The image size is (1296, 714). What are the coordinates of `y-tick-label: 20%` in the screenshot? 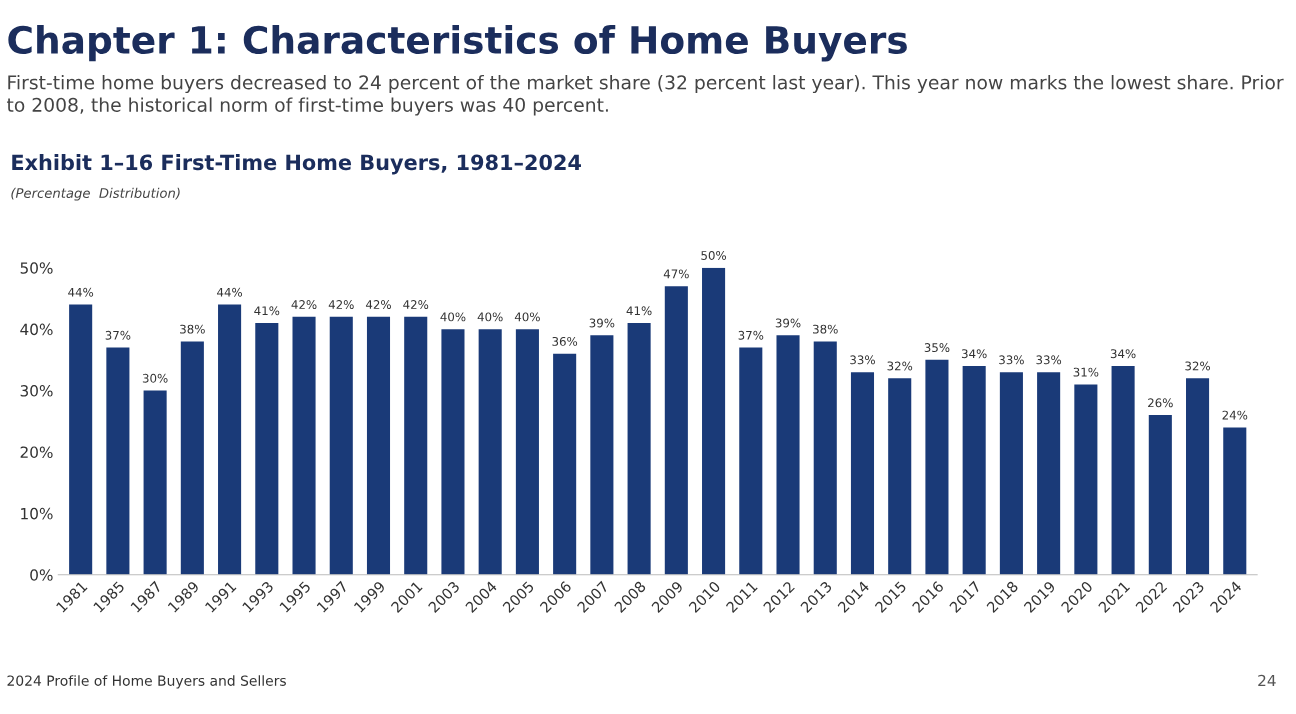 It's located at (36, 452).